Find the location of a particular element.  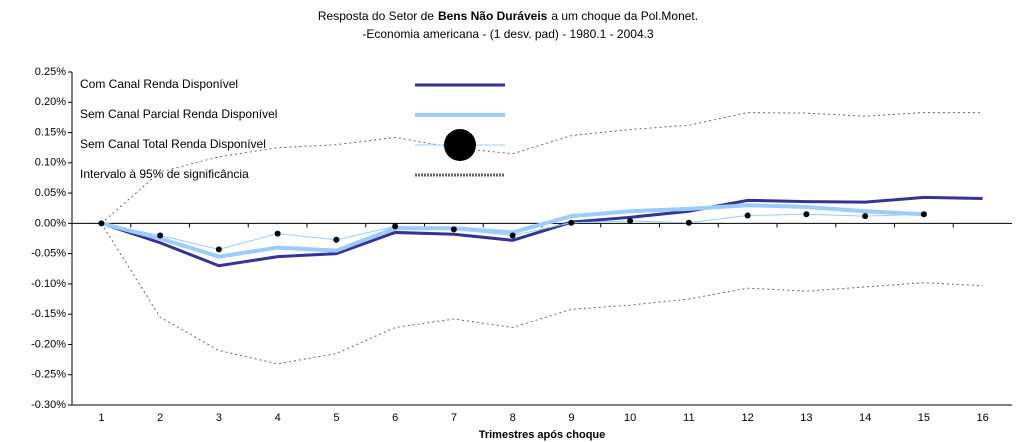

x-tick-label: 8 is located at coordinates (513, 418).